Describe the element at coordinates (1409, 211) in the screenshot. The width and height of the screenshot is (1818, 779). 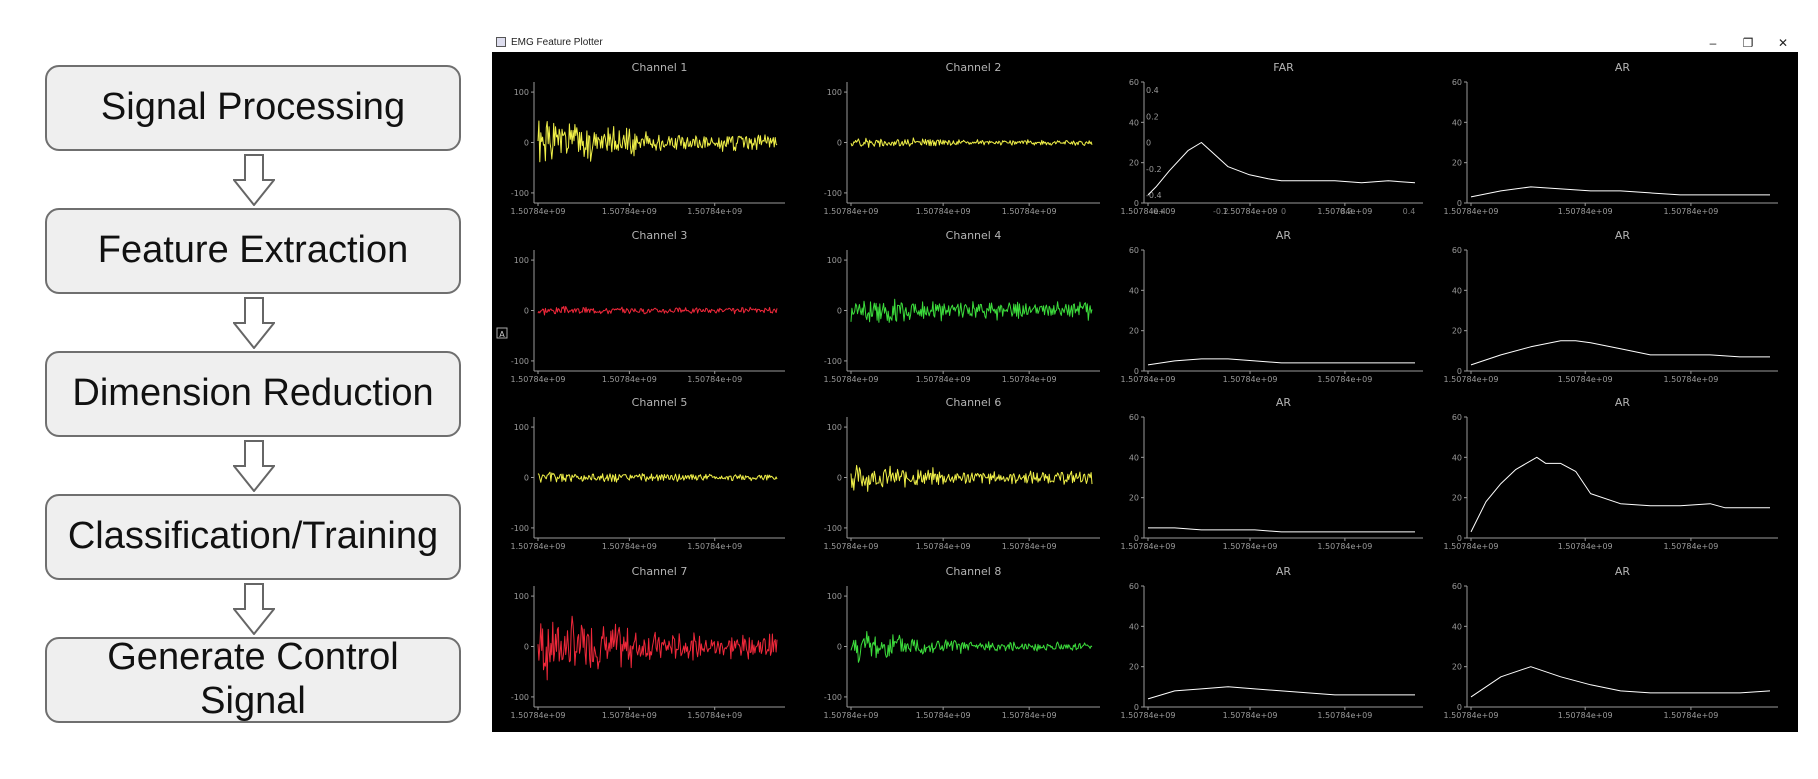
I see `overlay-x-tick-label: 0.4` at that location.